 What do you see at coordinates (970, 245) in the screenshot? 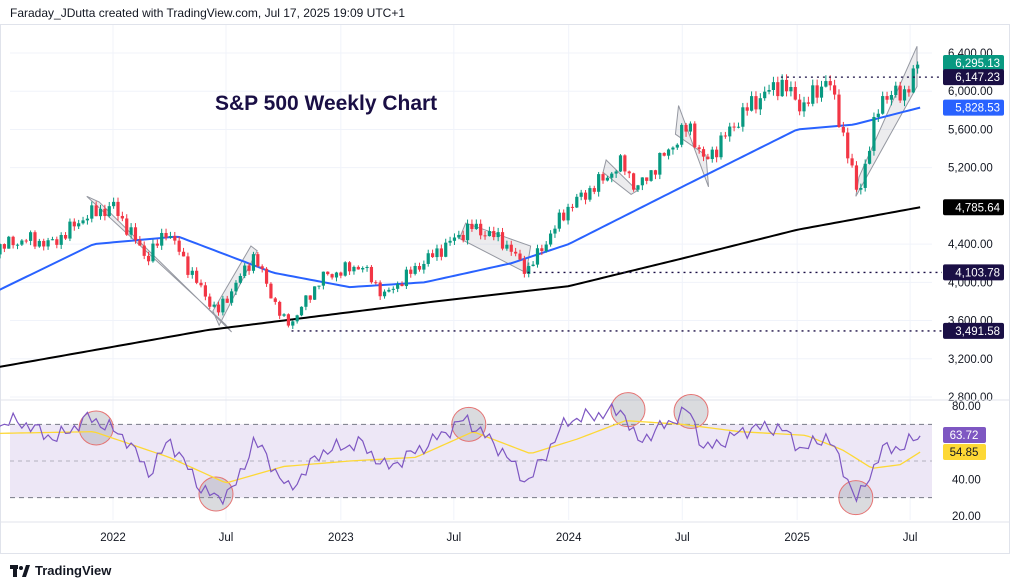
I see `y-tick-label: 4,400.00` at bounding box center [970, 245].